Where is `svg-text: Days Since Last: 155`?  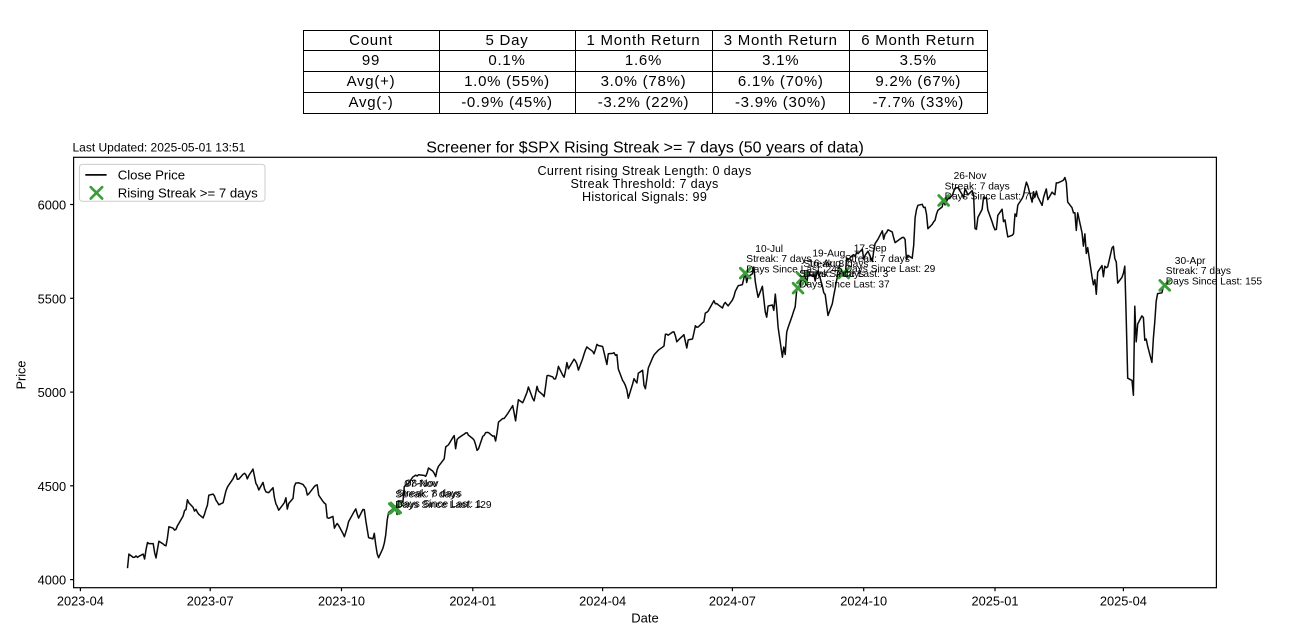
svg-text: Days Since Last: 155 is located at coordinates (1214, 282).